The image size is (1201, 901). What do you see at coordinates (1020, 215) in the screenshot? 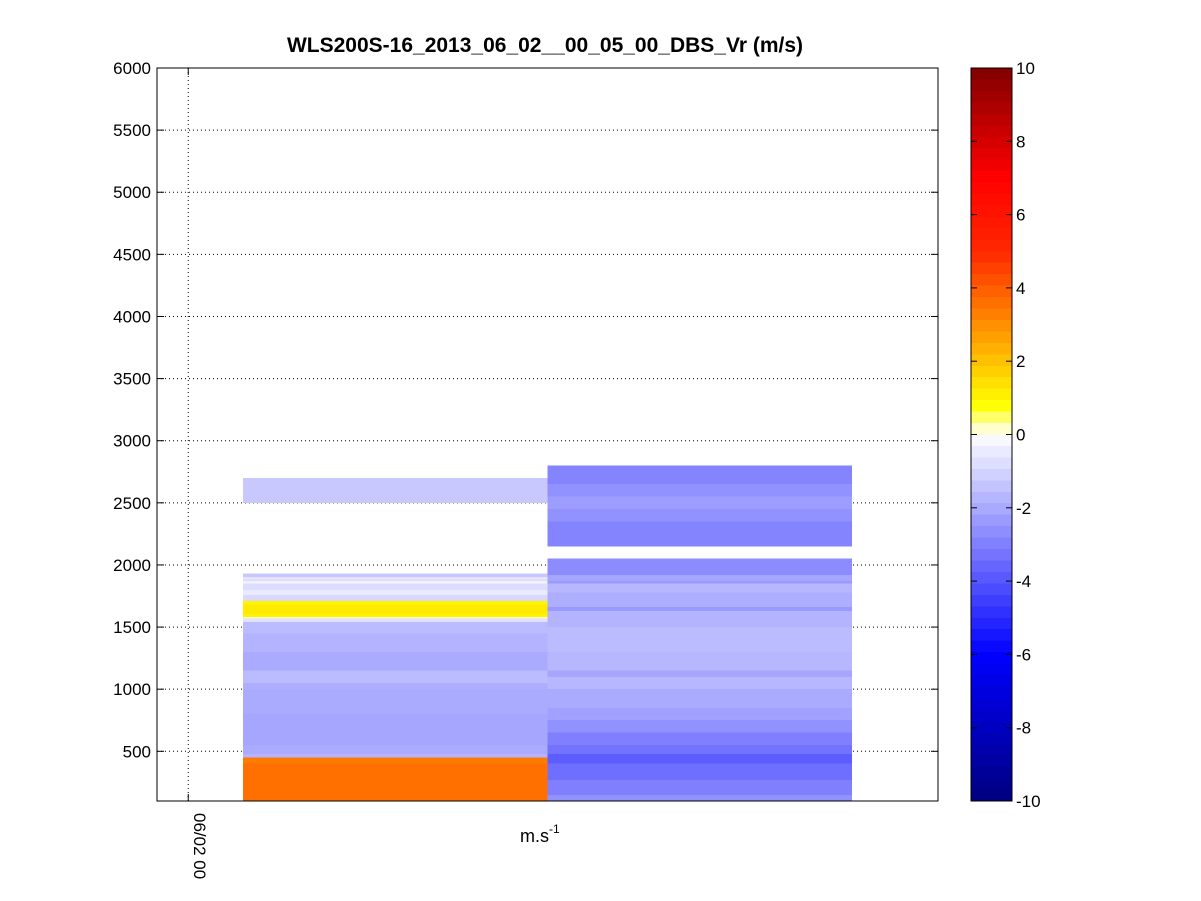
I see `colorbar-tick-label: 6` at bounding box center [1020, 215].